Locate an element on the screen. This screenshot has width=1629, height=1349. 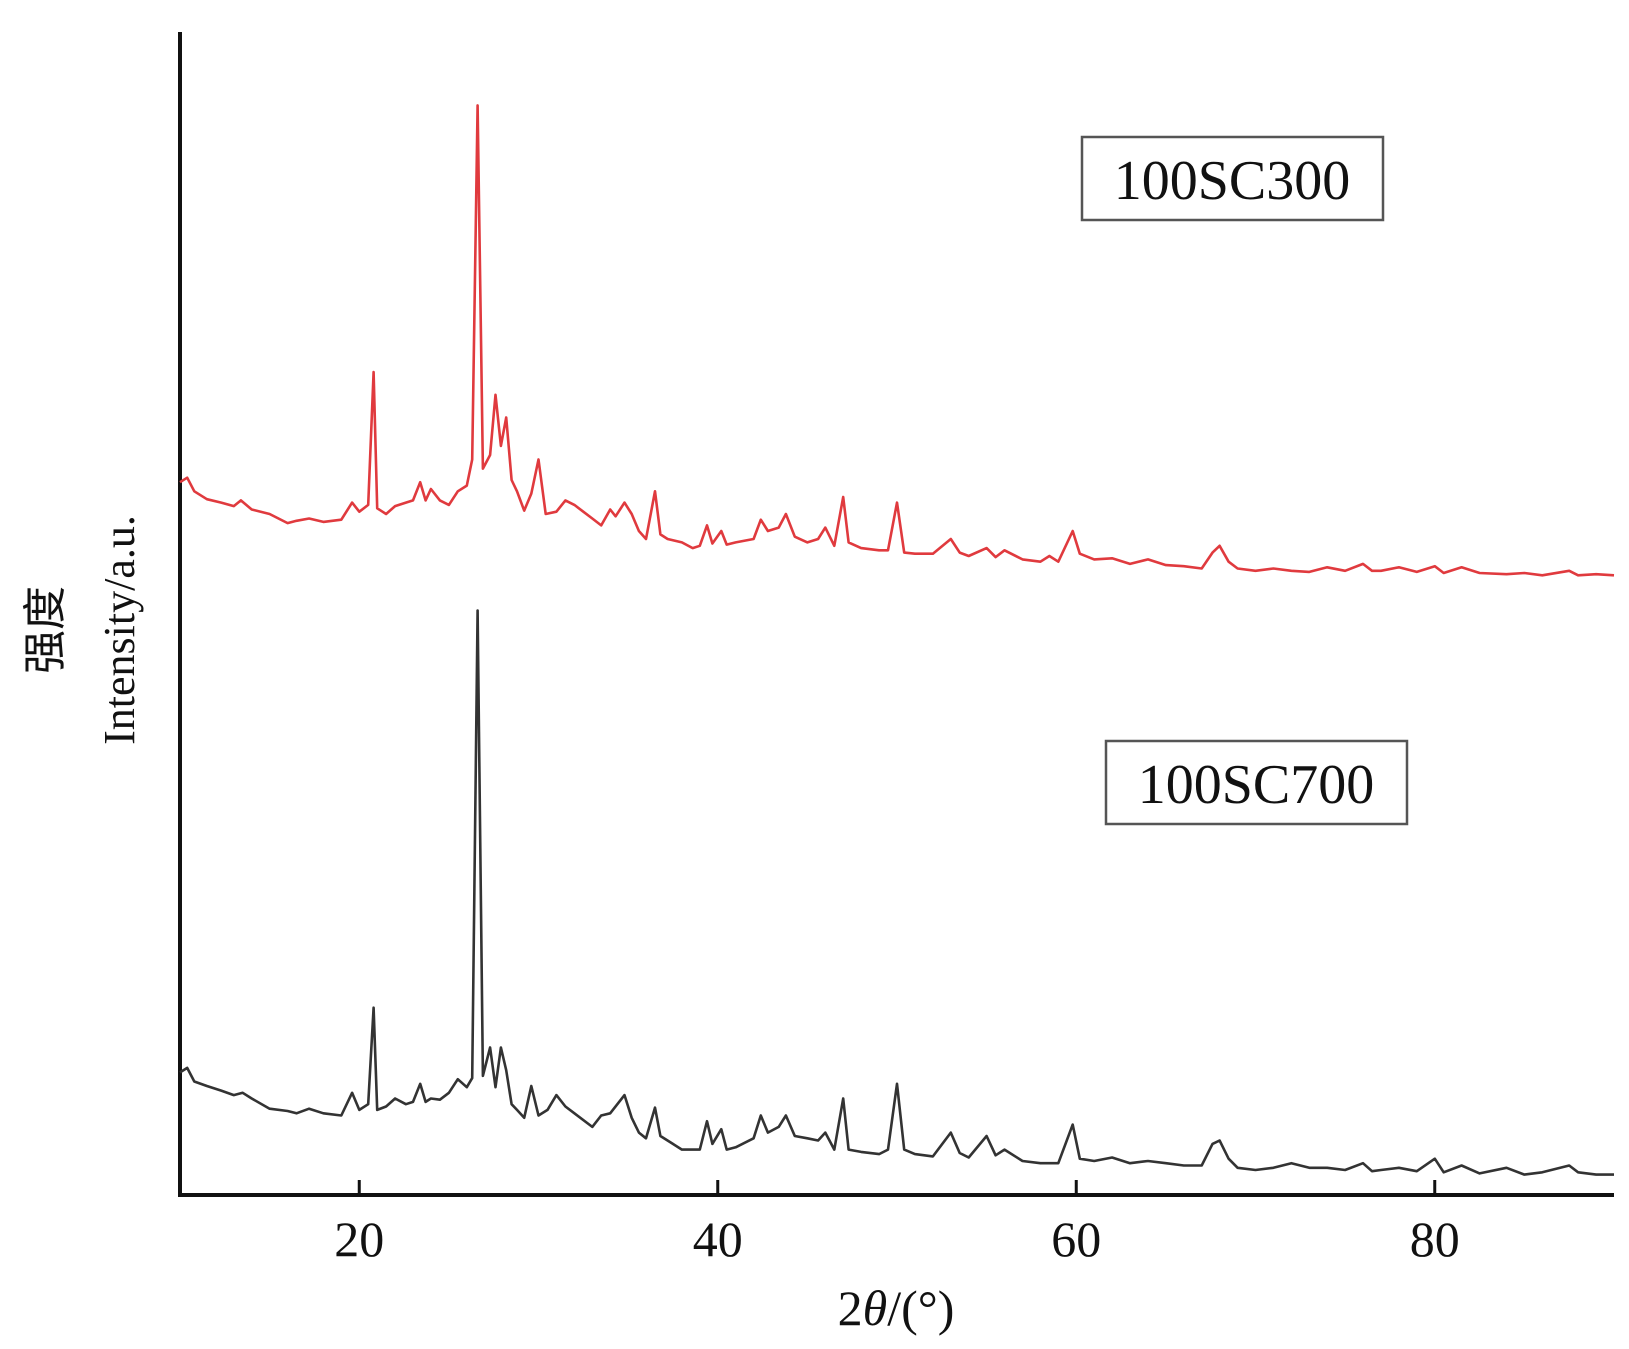
x-axis-title-prefix: 2 is located at coordinates (850, 1308).